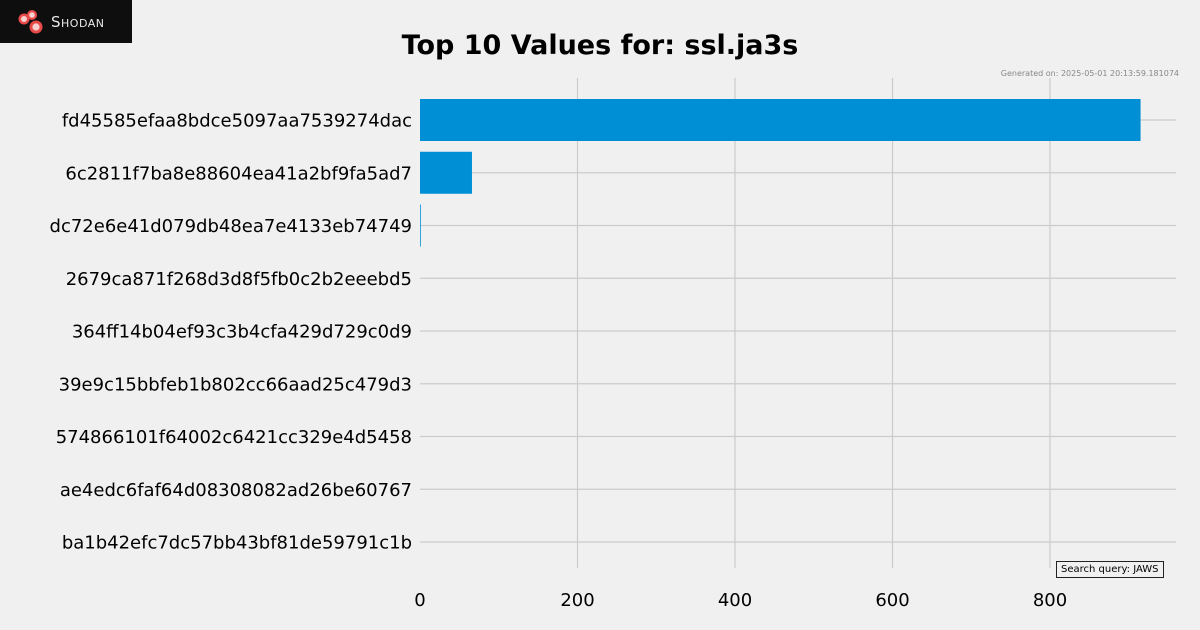 This screenshot has width=1200, height=630. I want to click on x-tick-label: 0, so click(419, 600).